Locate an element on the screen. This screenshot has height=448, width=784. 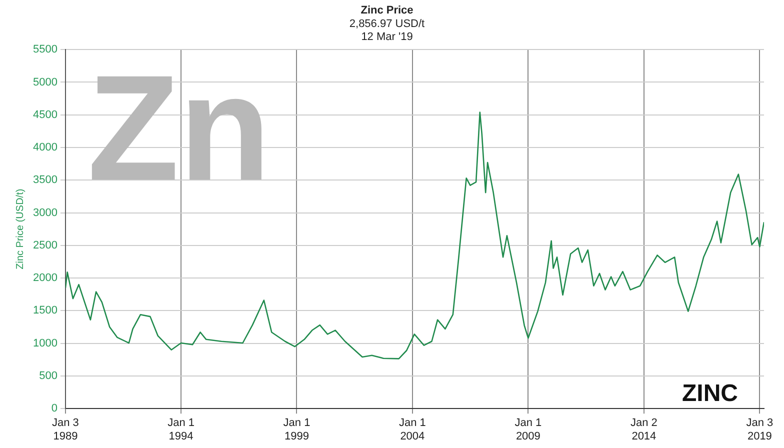
y-tick-label: 0 is located at coordinates (54, 408).